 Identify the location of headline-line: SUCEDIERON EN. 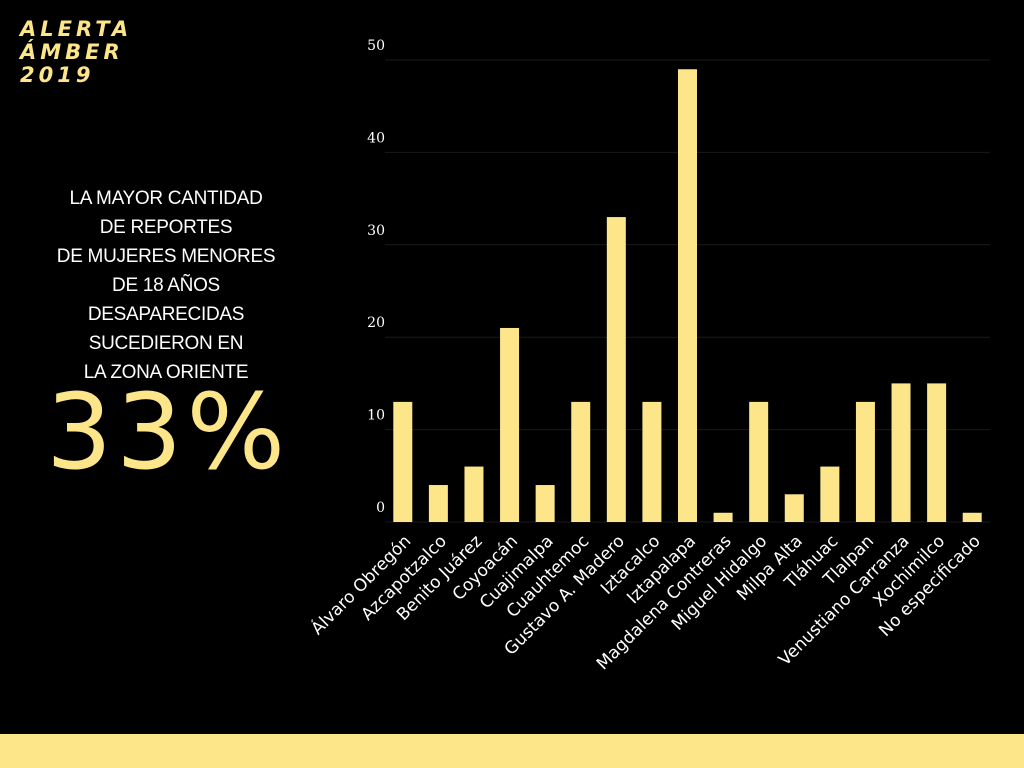
(166, 343).